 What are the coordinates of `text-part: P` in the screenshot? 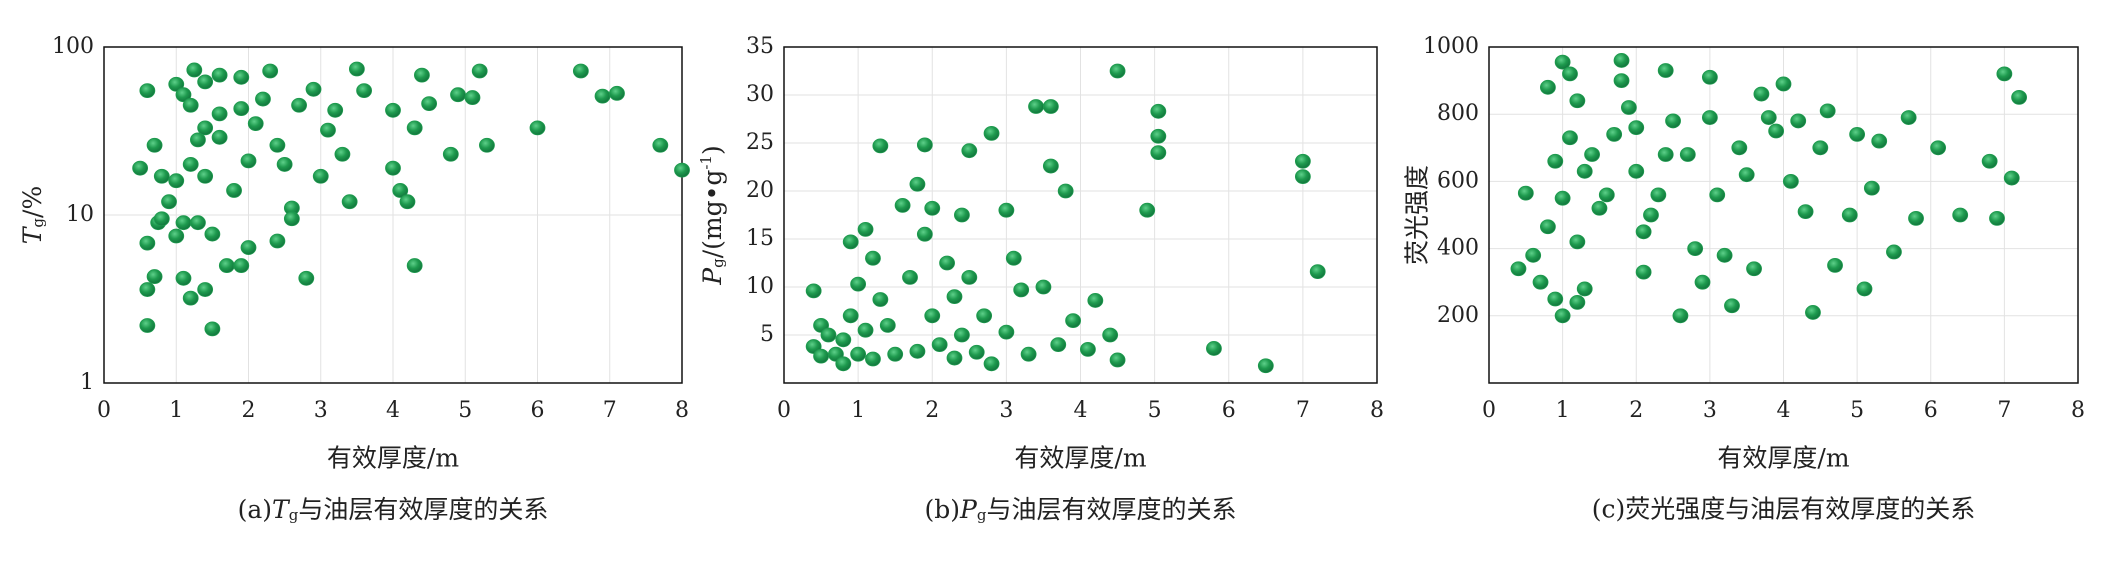 It's located at (712, 276).